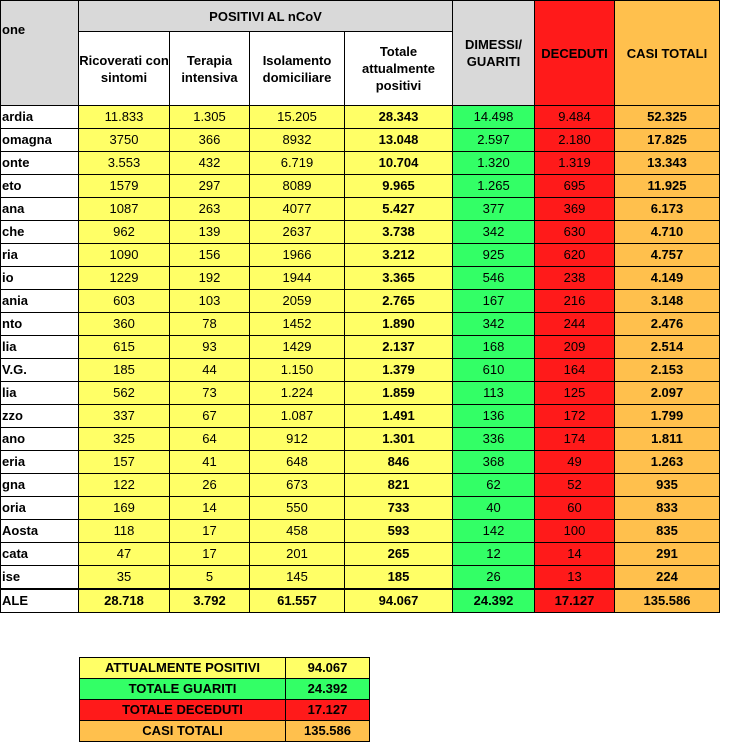 Image resolution: width=752 pixels, height=752 pixels. What do you see at coordinates (40, 163) in the screenshot?
I see `region-cell: onte` at bounding box center [40, 163].